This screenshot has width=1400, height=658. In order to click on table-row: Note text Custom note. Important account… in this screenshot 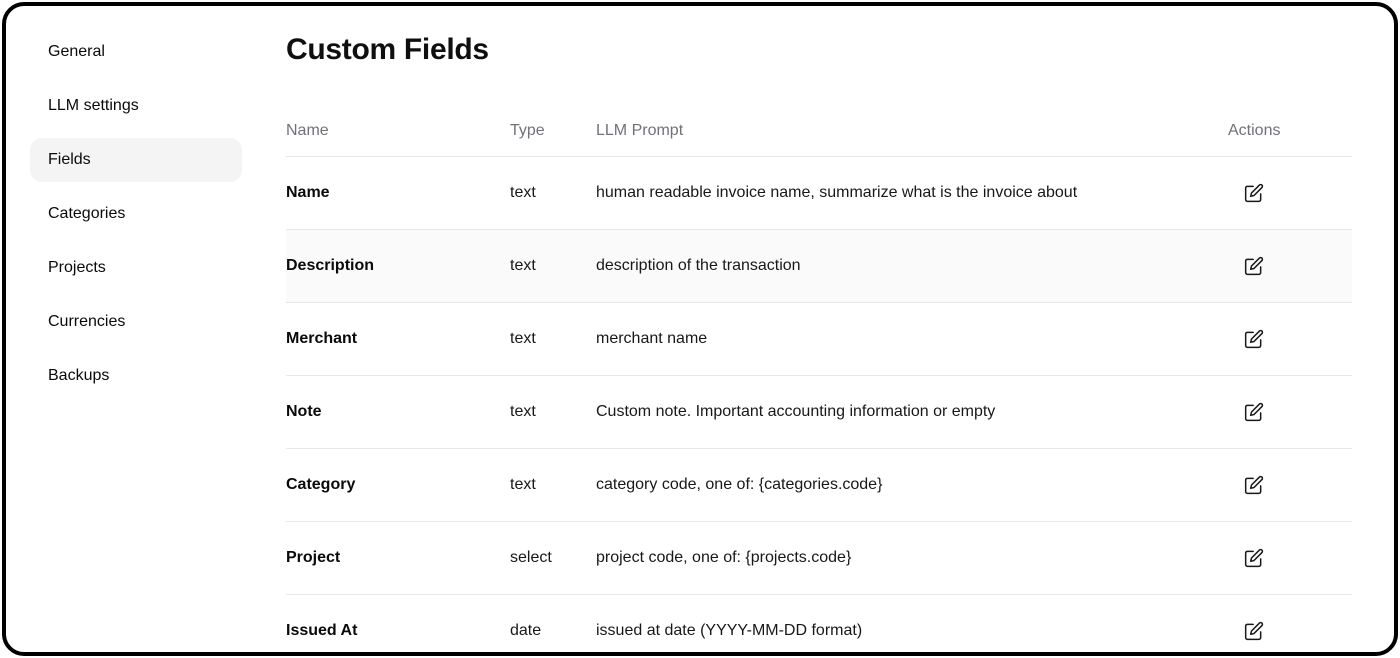, I will do `click(819, 411)`.